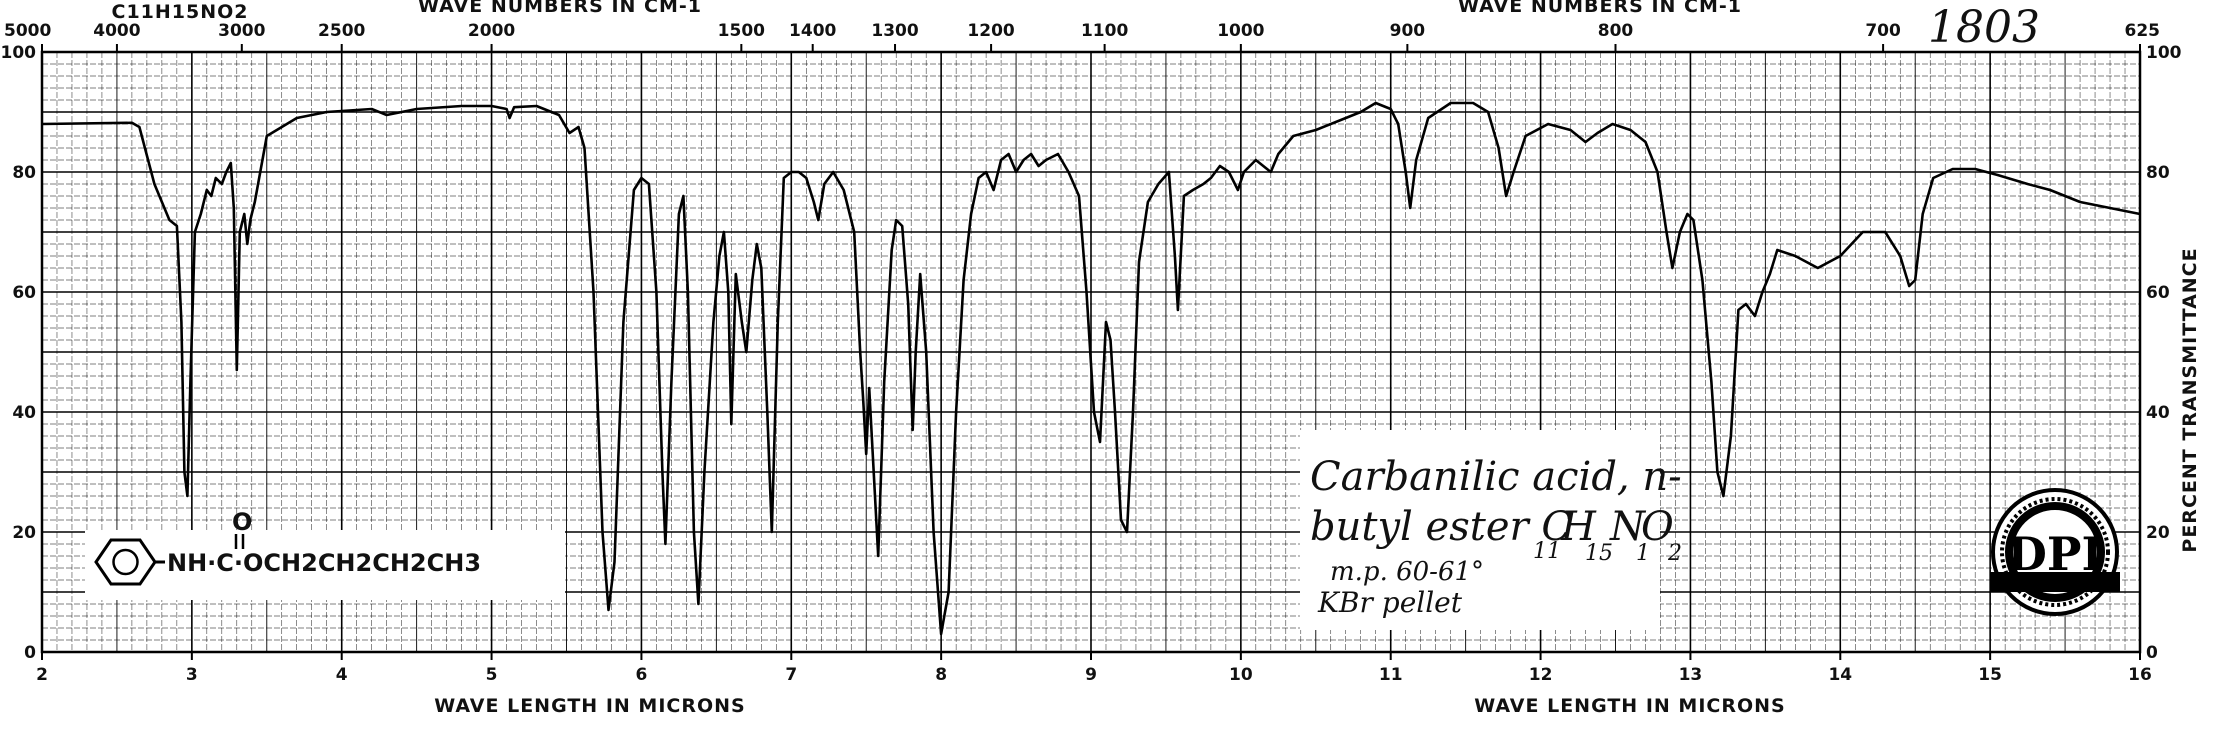 The width and height of the screenshot is (2218, 749). Describe the element at coordinates (642, 675) in the screenshot. I see `x-tick-label: 6` at that location.